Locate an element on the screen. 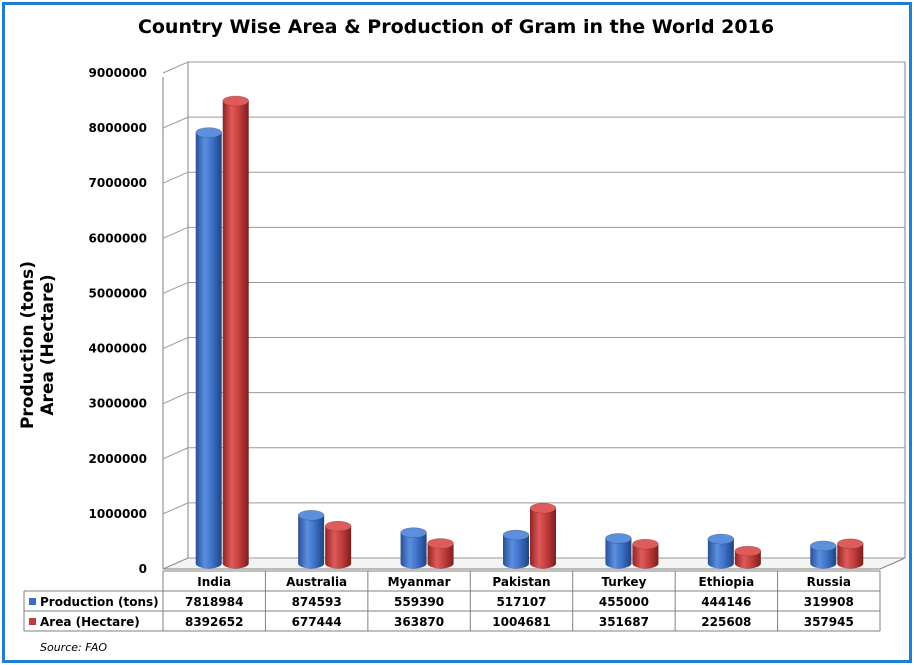 This screenshot has width=914, height=665. bar-area-myanmar is located at coordinates (440, 553).